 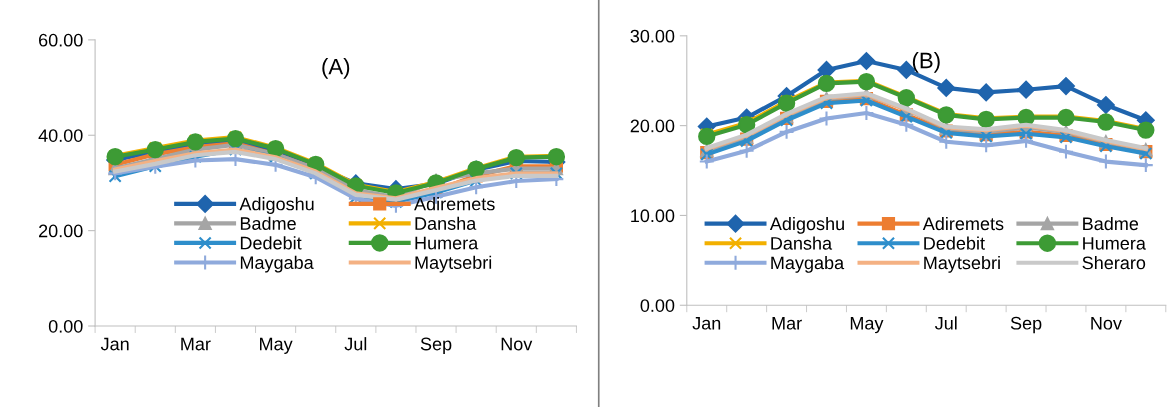 What do you see at coordinates (1114, 263) in the screenshot?
I see `legend-label: Sheraro` at bounding box center [1114, 263].